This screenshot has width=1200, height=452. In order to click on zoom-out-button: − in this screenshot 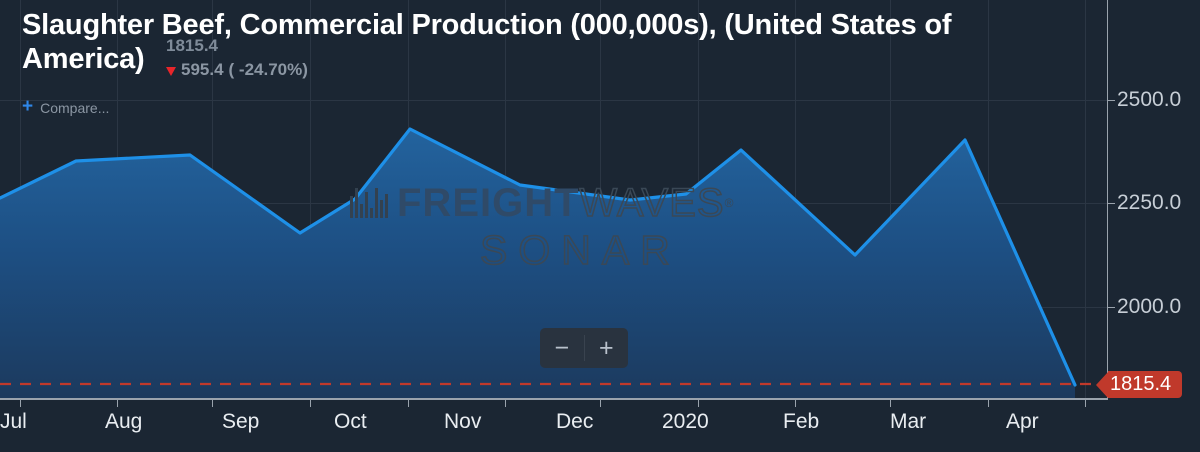, I will do `click(562, 347)`.